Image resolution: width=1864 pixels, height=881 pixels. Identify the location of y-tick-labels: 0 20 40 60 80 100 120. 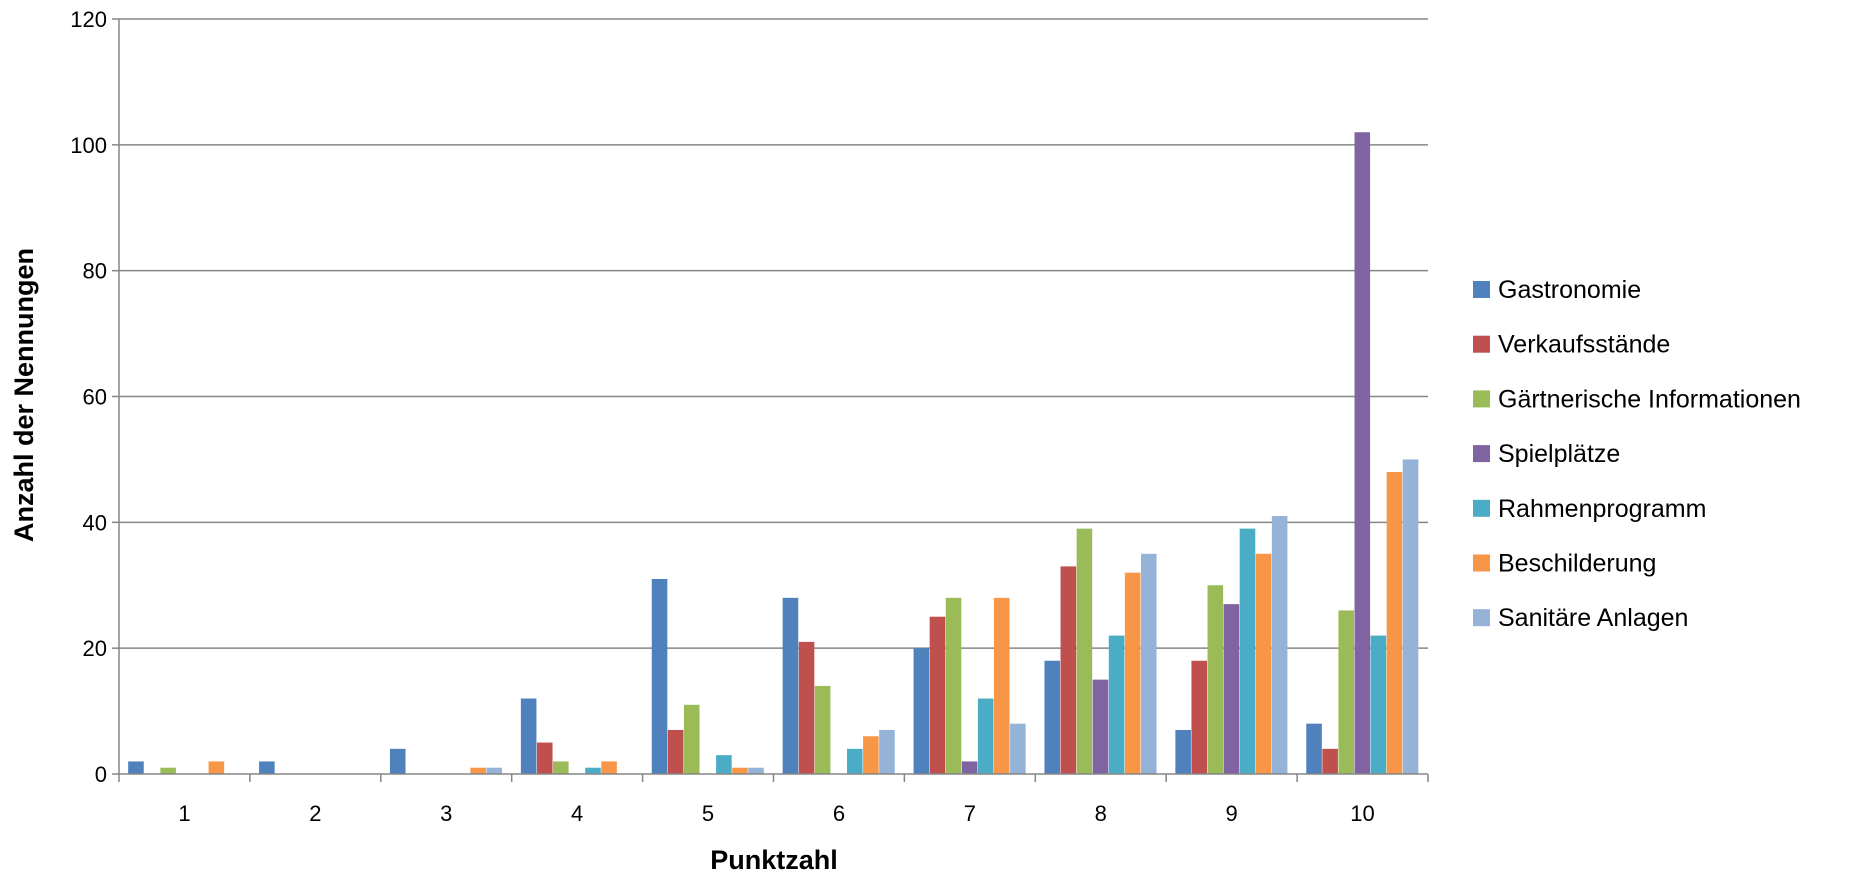
(88, 397).